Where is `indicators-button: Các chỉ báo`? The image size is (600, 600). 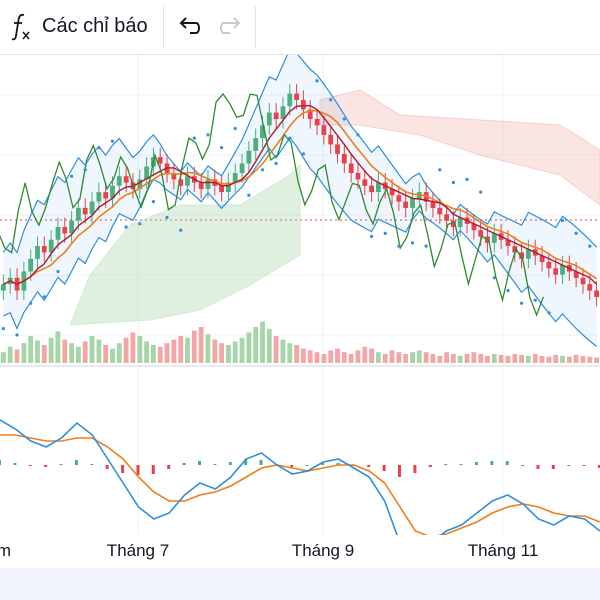
indicators-button: Các chỉ báo is located at coordinates (85, 27).